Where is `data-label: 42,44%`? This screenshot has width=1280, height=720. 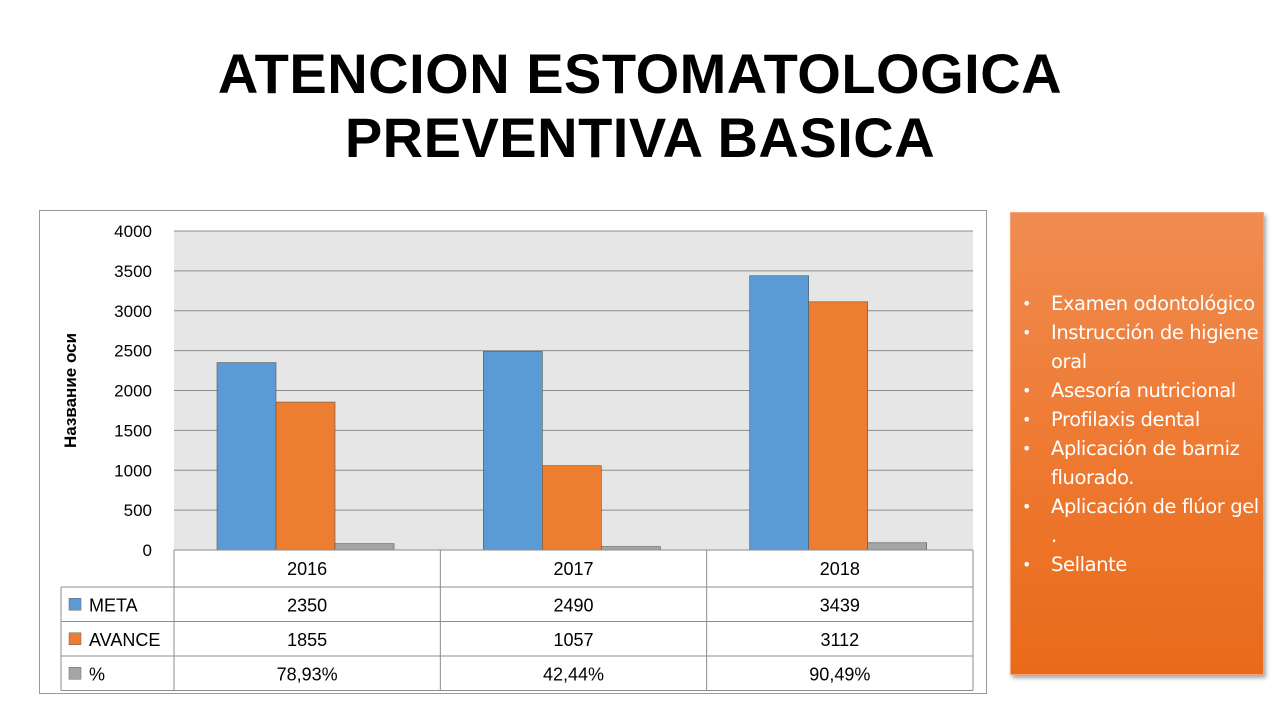 data-label: 42,44% is located at coordinates (573, 674).